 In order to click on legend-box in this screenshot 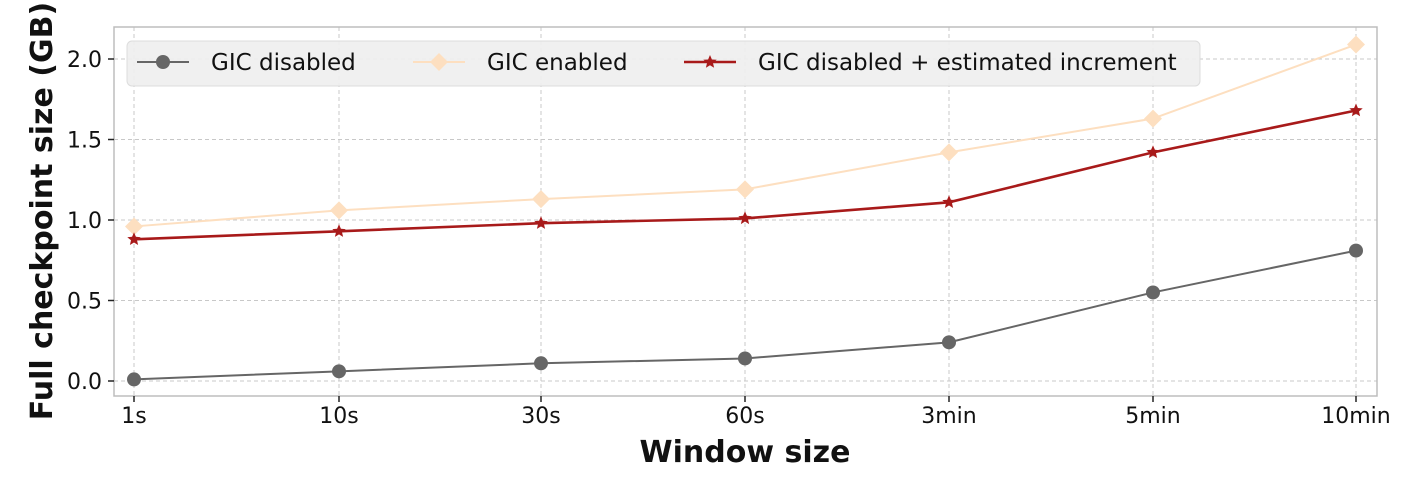, I will do `click(663, 63)`.